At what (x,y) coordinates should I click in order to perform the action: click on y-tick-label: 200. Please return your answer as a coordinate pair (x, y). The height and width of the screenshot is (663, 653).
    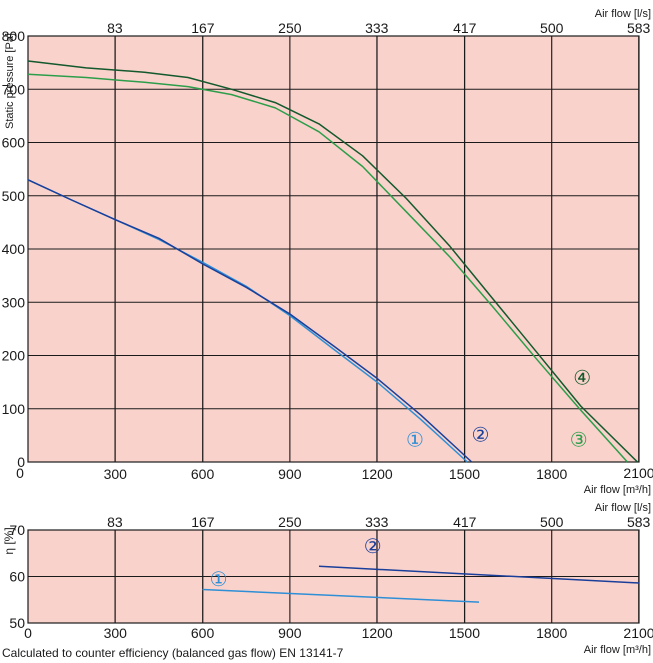
    Looking at the image, I should click on (14, 356).